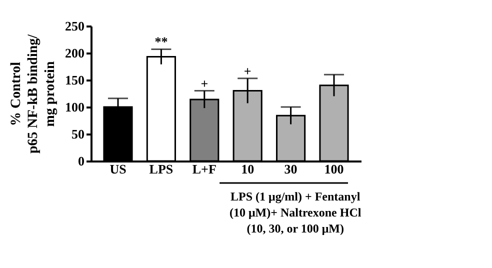 This screenshot has width=492, height=268. I want to click on y-tick-label: 0, so click(81, 161).